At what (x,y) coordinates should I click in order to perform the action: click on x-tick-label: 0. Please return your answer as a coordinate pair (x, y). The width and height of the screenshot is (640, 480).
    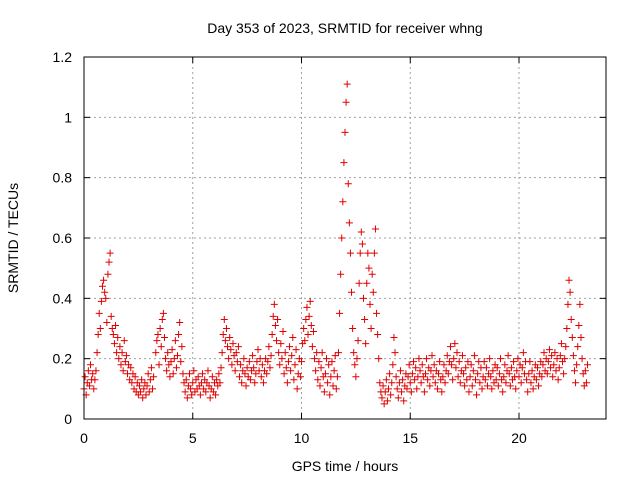
    Looking at the image, I should click on (84, 438).